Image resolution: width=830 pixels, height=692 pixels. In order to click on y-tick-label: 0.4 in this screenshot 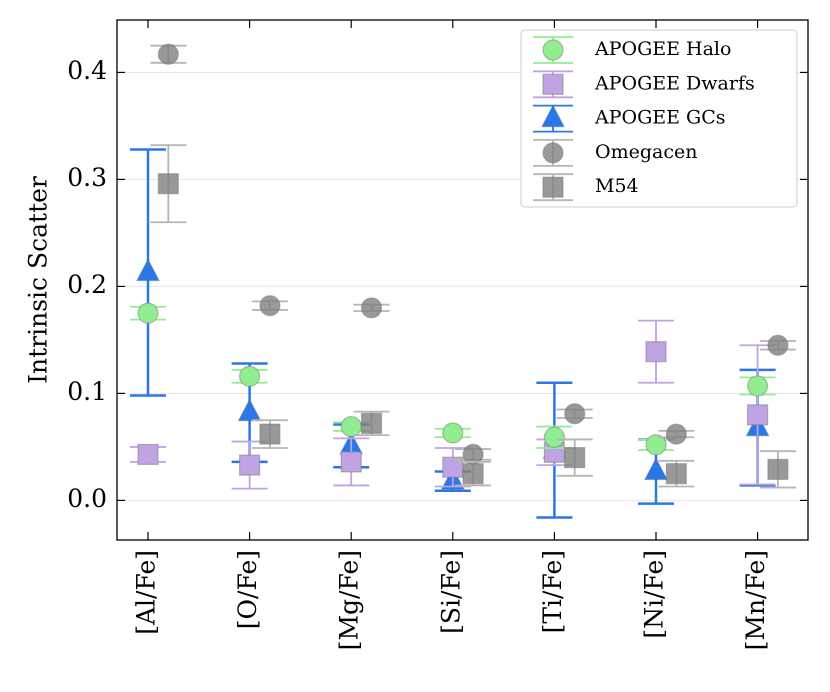, I will do `click(87, 70)`.